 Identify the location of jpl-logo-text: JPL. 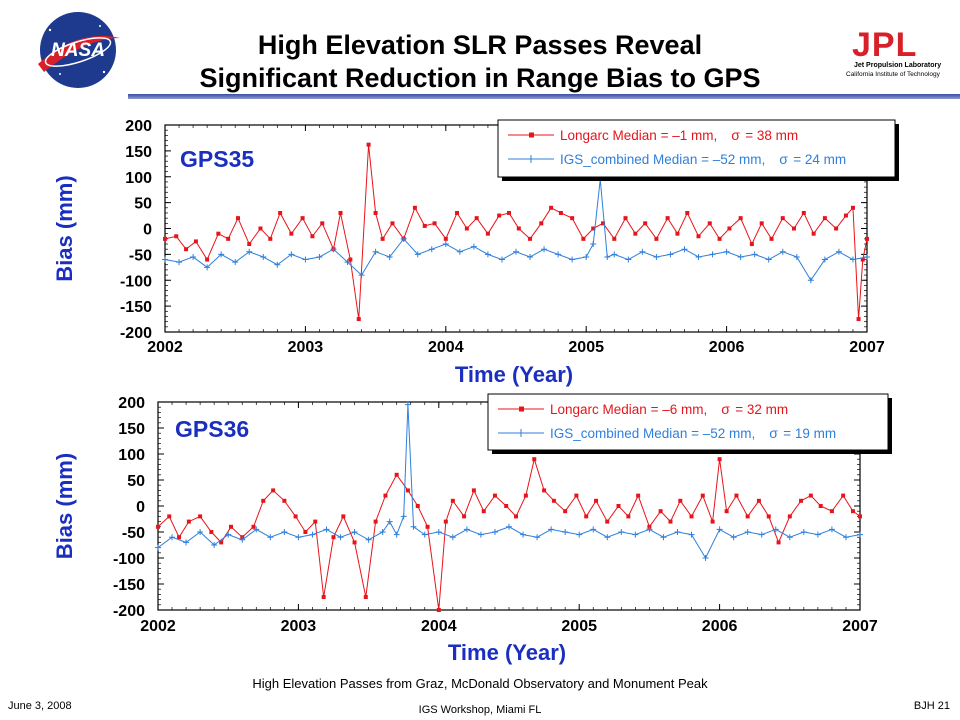
(885, 45).